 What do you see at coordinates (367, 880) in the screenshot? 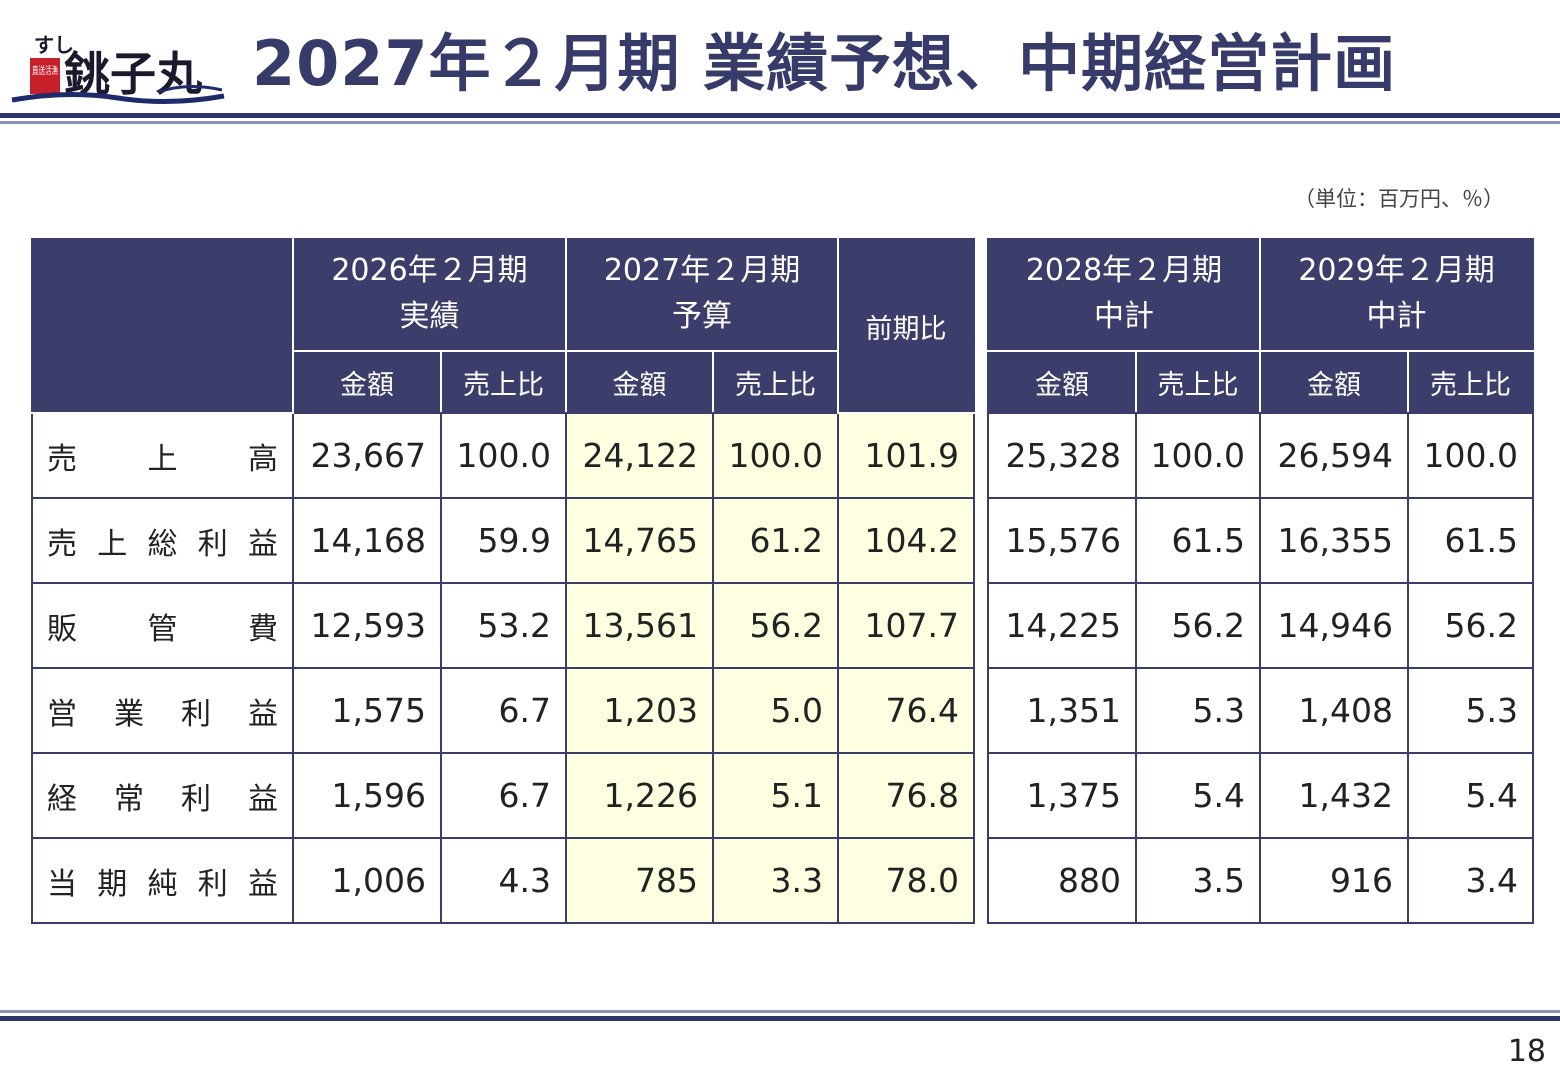
I see `amount-cell: 1,006` at bounding box center [367, 880].